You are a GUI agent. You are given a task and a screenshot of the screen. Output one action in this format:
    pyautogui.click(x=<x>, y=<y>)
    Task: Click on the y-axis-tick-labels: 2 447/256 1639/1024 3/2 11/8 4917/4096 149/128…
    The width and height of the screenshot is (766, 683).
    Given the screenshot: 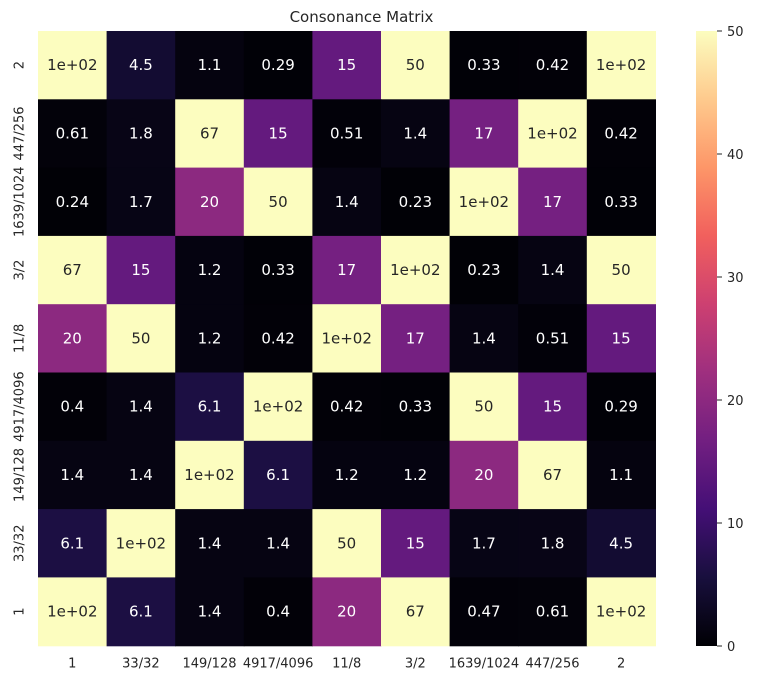 What is the action you would take?
    pyautogui.click(x=20, y=338)
    